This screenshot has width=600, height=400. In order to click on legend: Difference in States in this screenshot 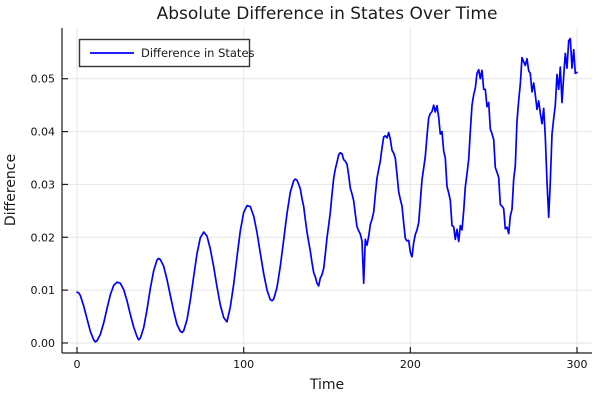, I will do `click(166, 53)`.